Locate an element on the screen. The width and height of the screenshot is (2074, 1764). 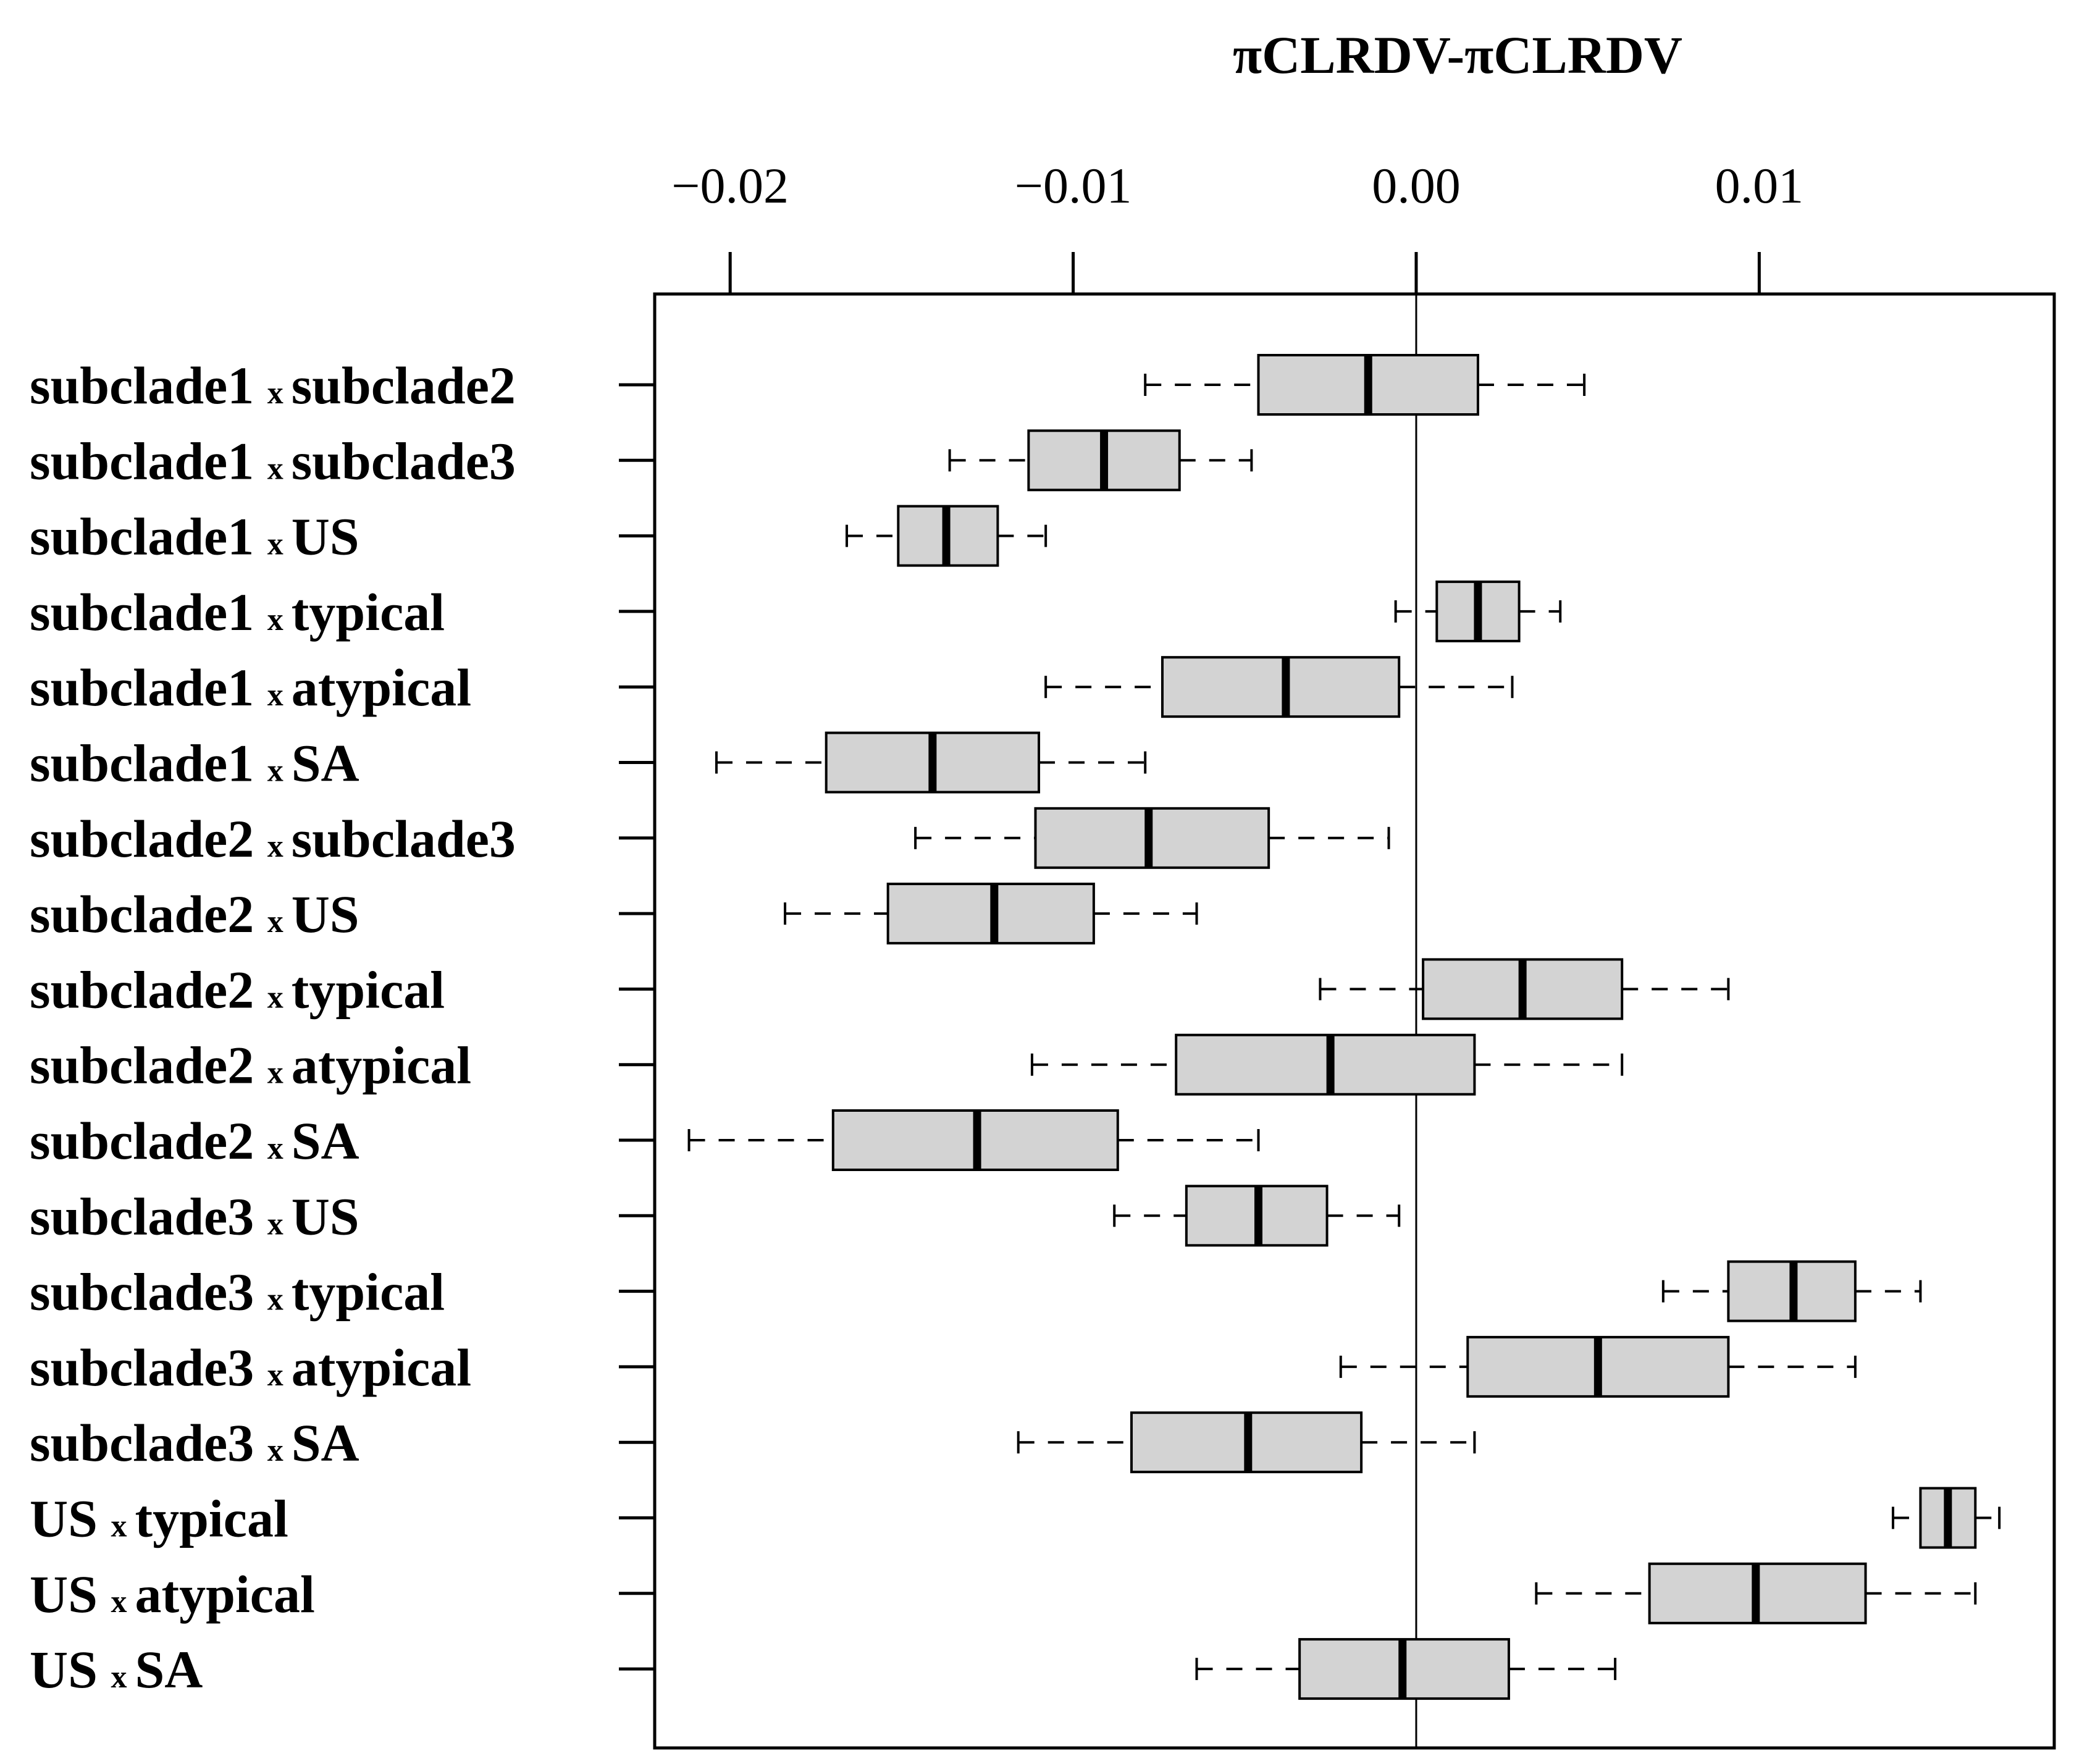
category-label-3: subclade1 x typical is located at coordinates (238, 612).